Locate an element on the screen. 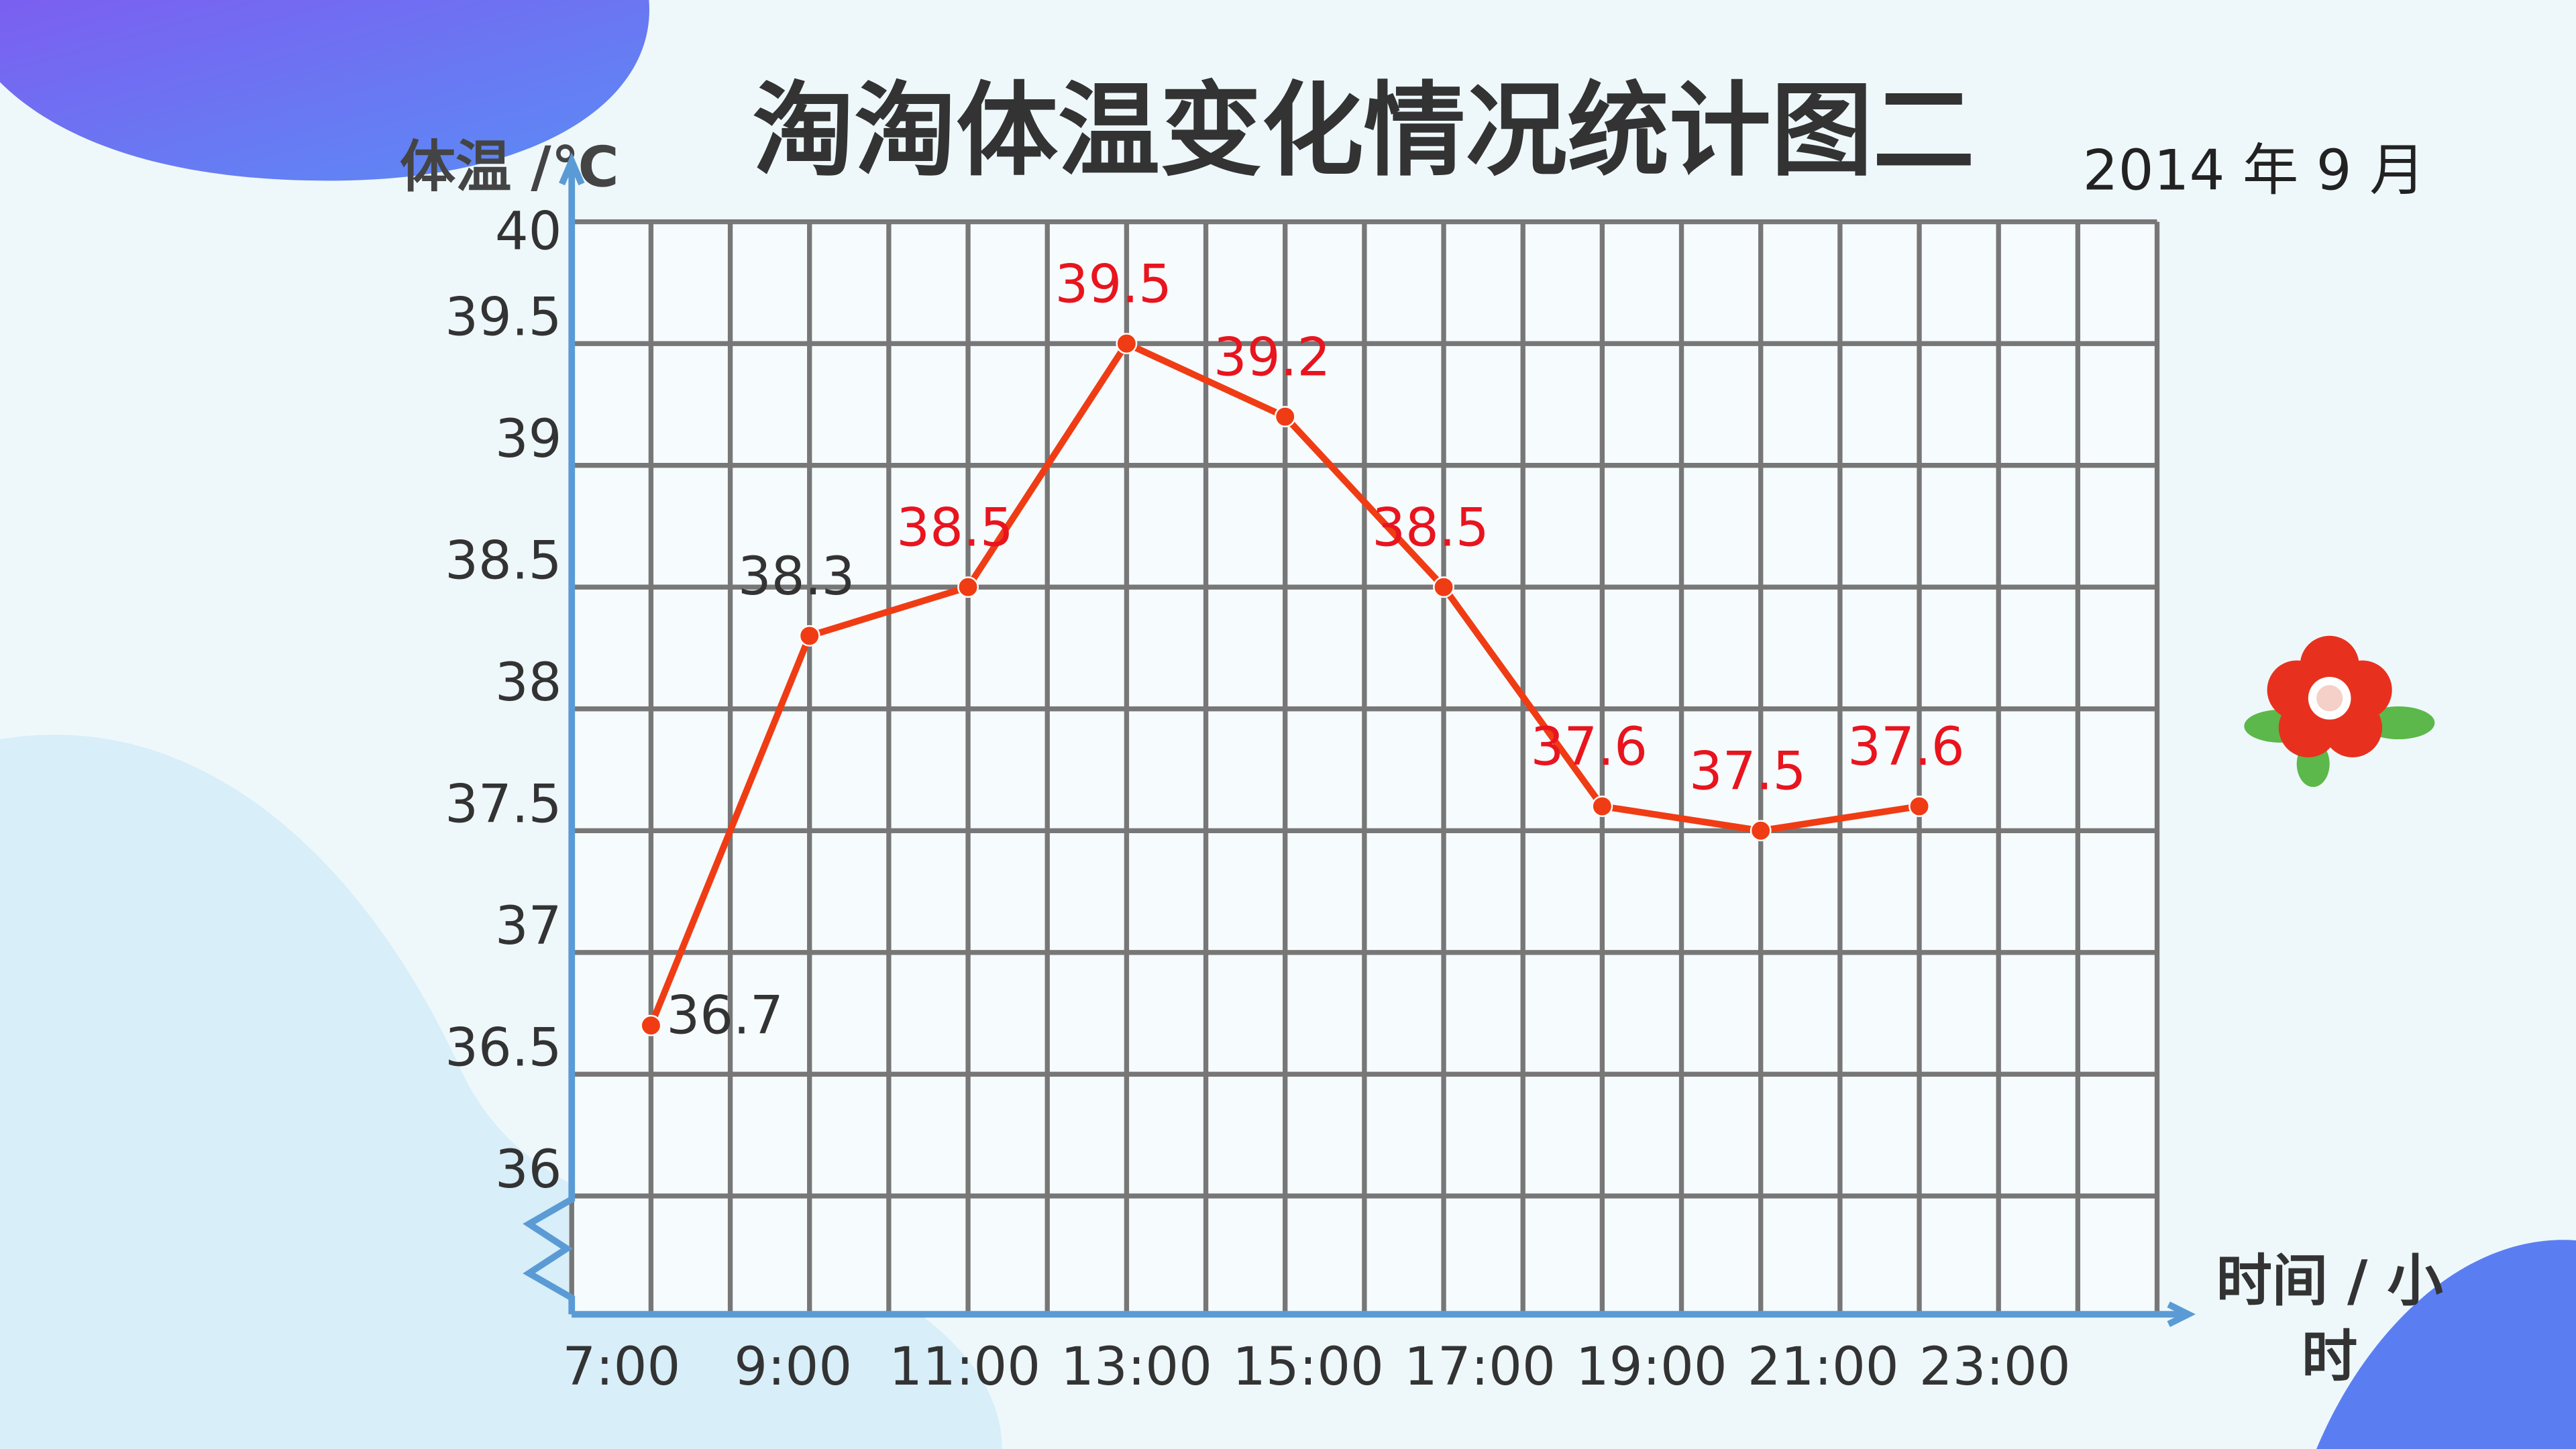 This screenshot has height=1449, width=2576. x-tick-label: 17:00 is located at coordinates (1480, 1366).